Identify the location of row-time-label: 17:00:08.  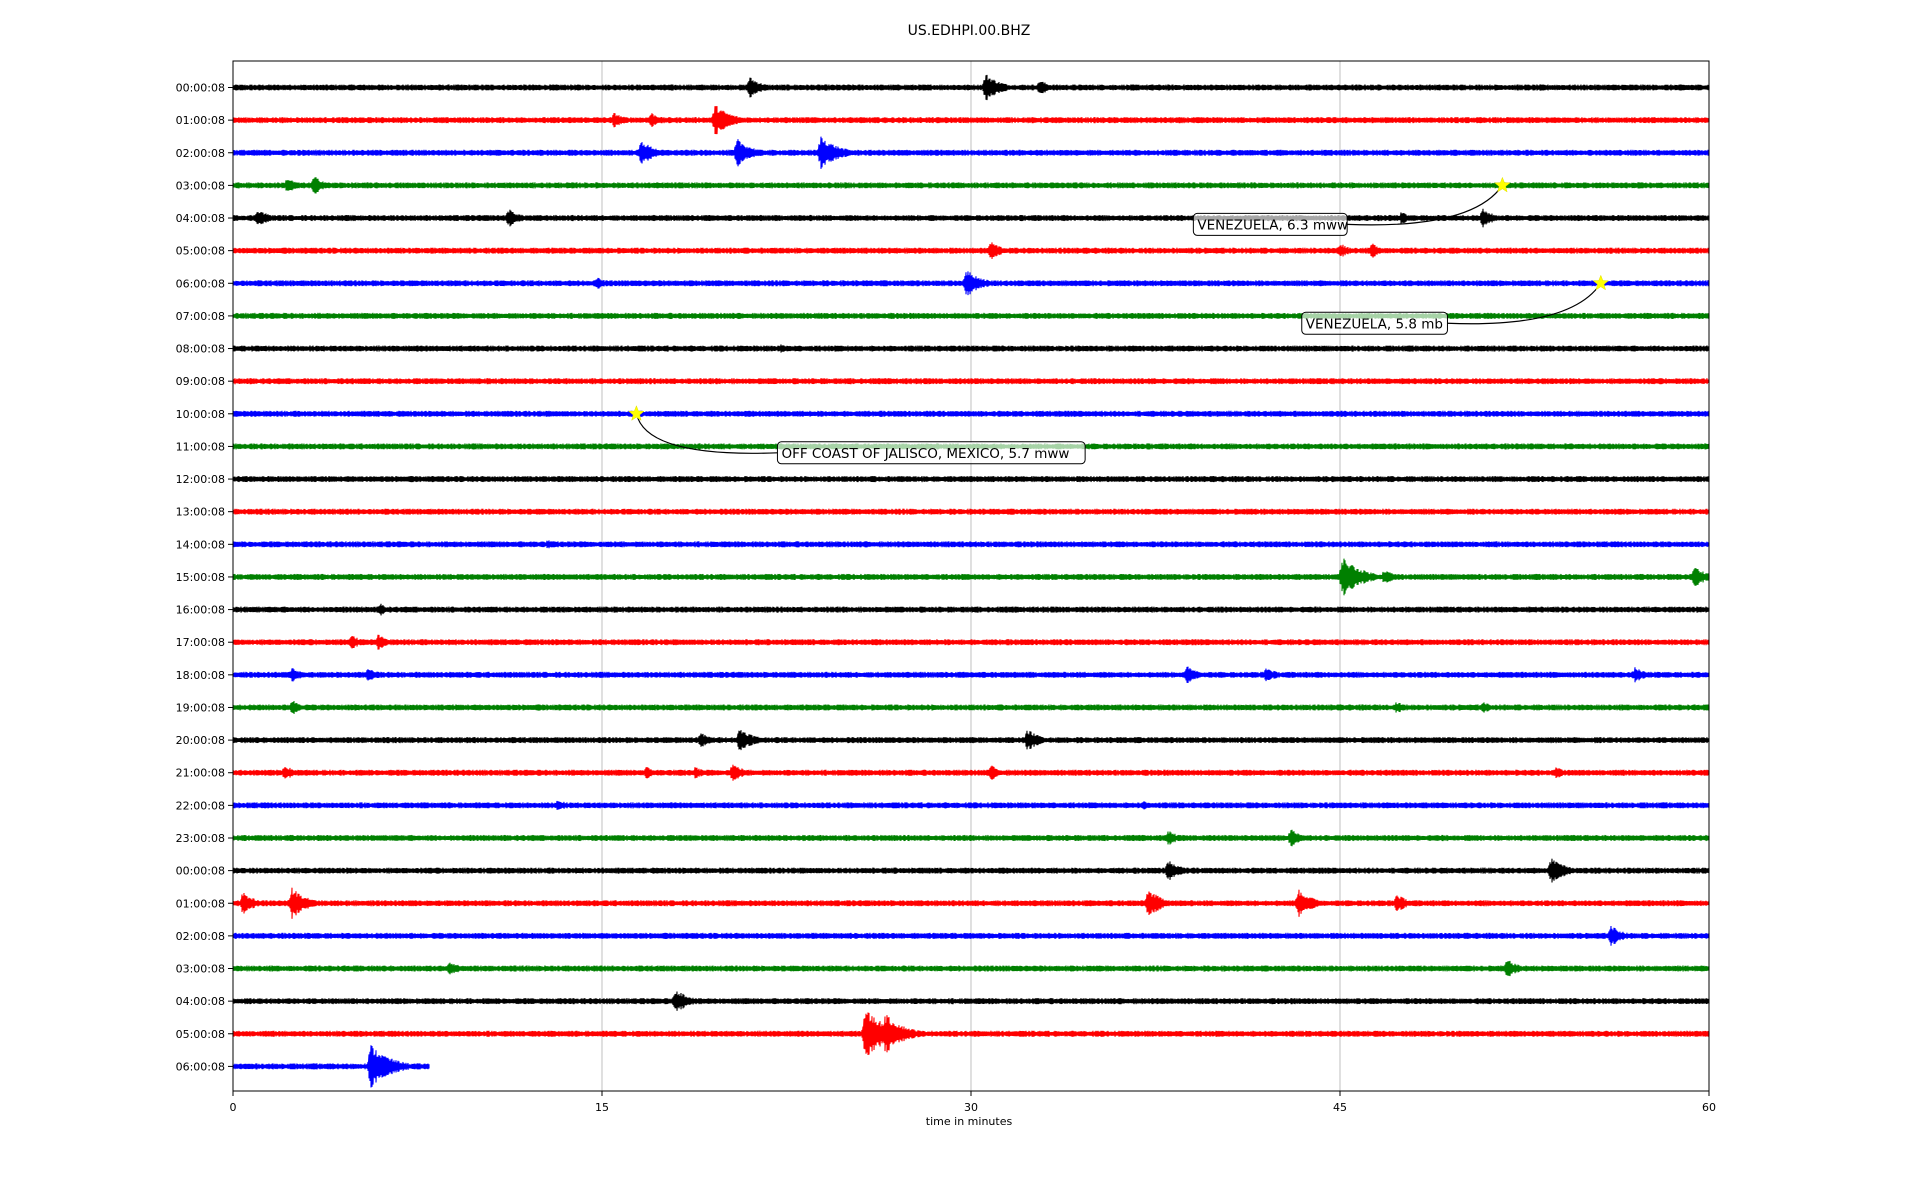
(200, 642).